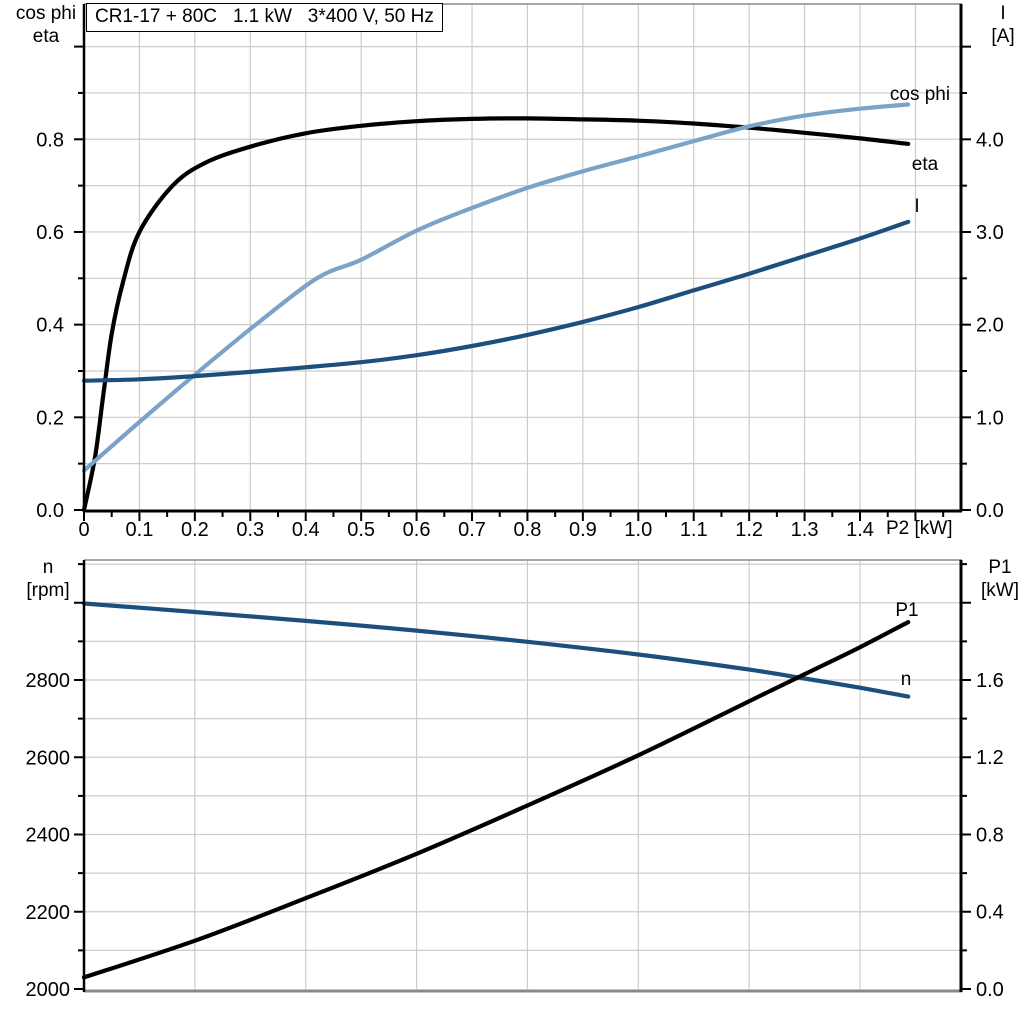 This screenshot has width=1024, height=1024. I want to click on svg-text: 0.3, so click(250, 530).